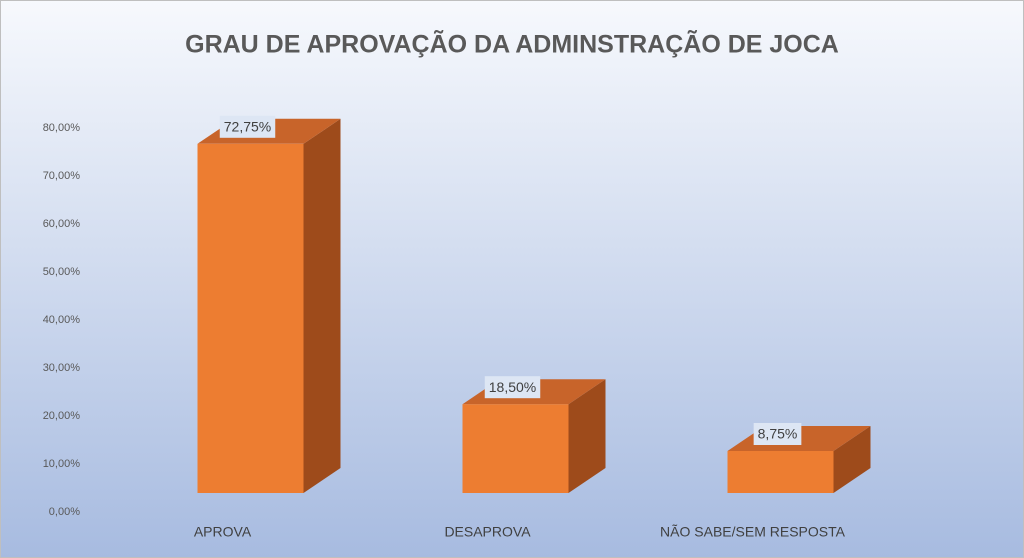 This screenshot has height=558, width=1024. Describe the element at coordinates (62, 464) in the screenshot. I see `y-tick-label: 10,00%` at that location.